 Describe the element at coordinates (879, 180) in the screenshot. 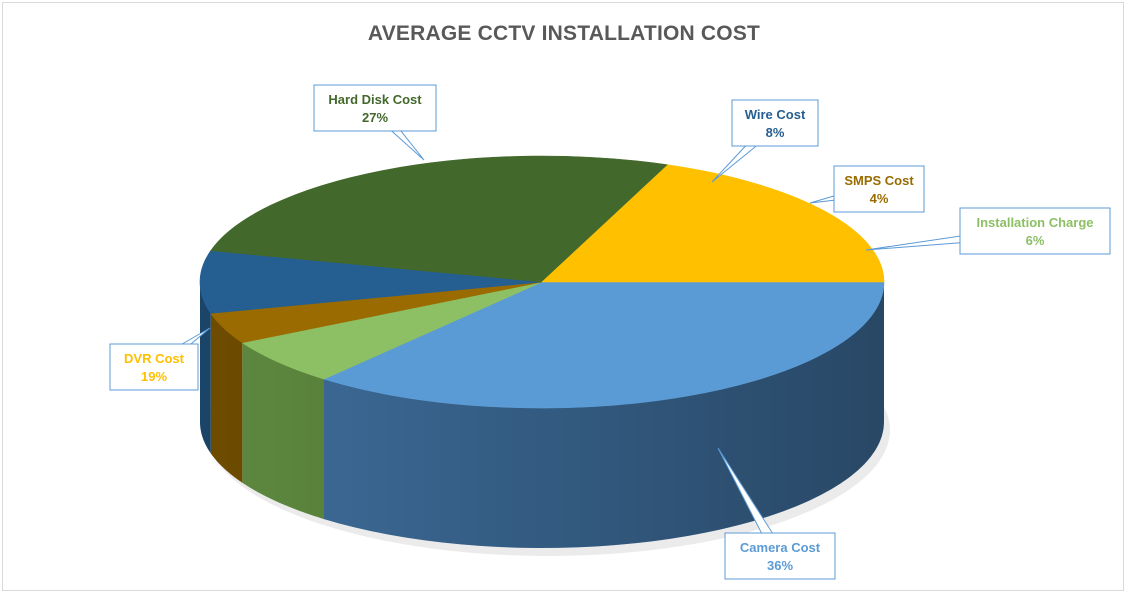

I see `slice-label-smps-cost: SMPS Cost` at that location.